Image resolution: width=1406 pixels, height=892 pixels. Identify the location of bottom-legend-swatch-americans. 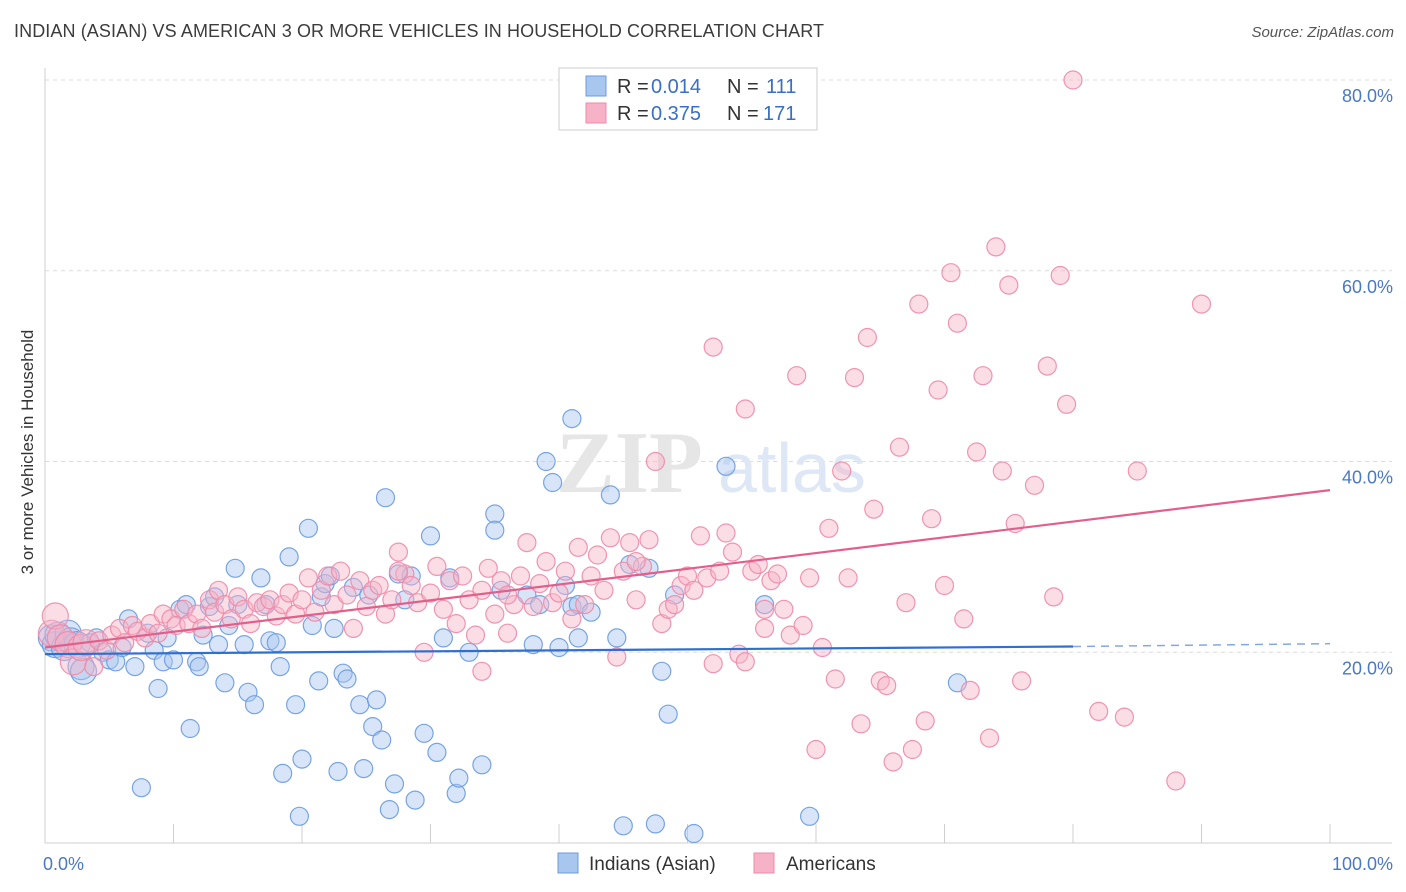
(764, 863).